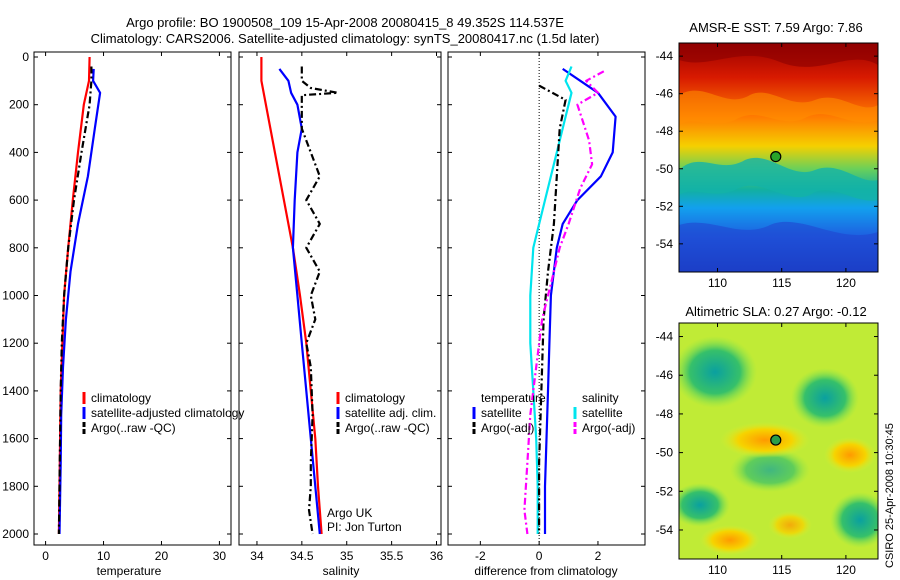 The image size is (900, 580). I want to click on x-tick-label: 10, so click(104, 556).